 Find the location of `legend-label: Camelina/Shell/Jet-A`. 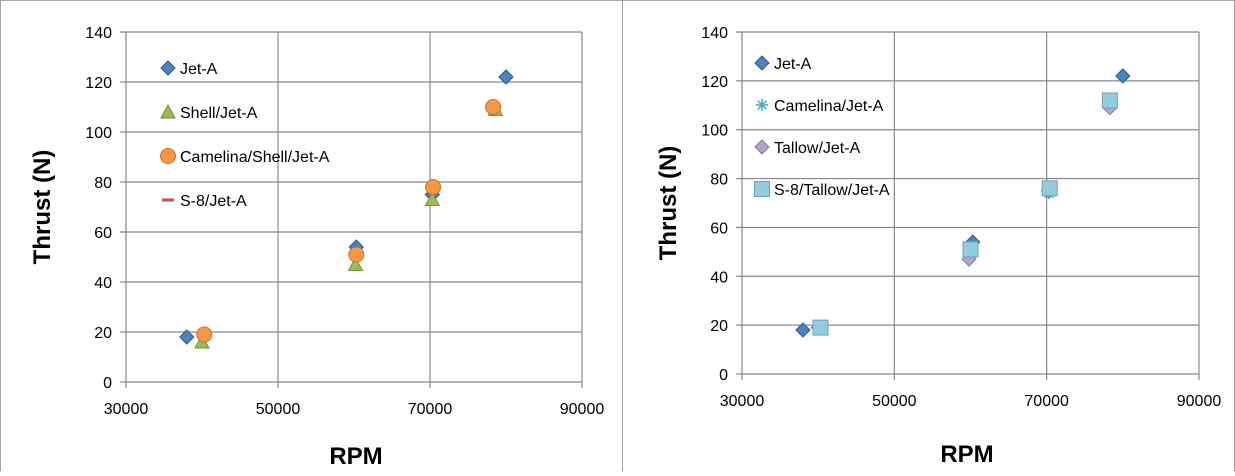

legend-label: Camelina/Shell/Jet-A is located at coordinates (255, 157).